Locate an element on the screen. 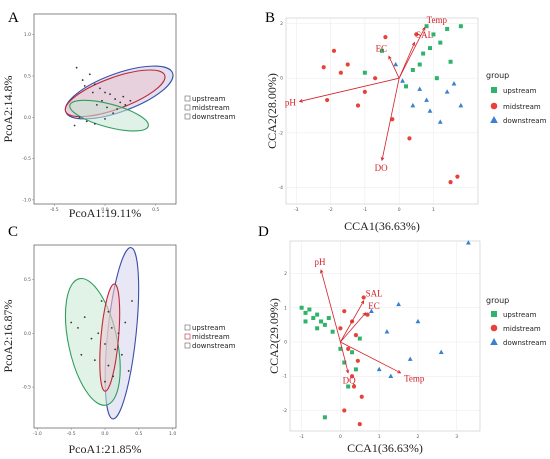 Image resolution: width=550 pixels, height=459 pixels. vector-label-dq-d: DQ is located at coordinates (349, 381).